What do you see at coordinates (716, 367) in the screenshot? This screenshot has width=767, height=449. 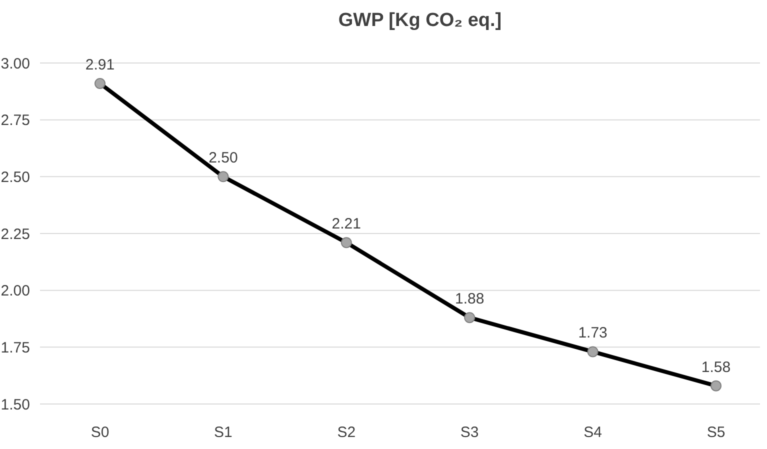 I see `text: 1.58` at bounding box center [716, 367].